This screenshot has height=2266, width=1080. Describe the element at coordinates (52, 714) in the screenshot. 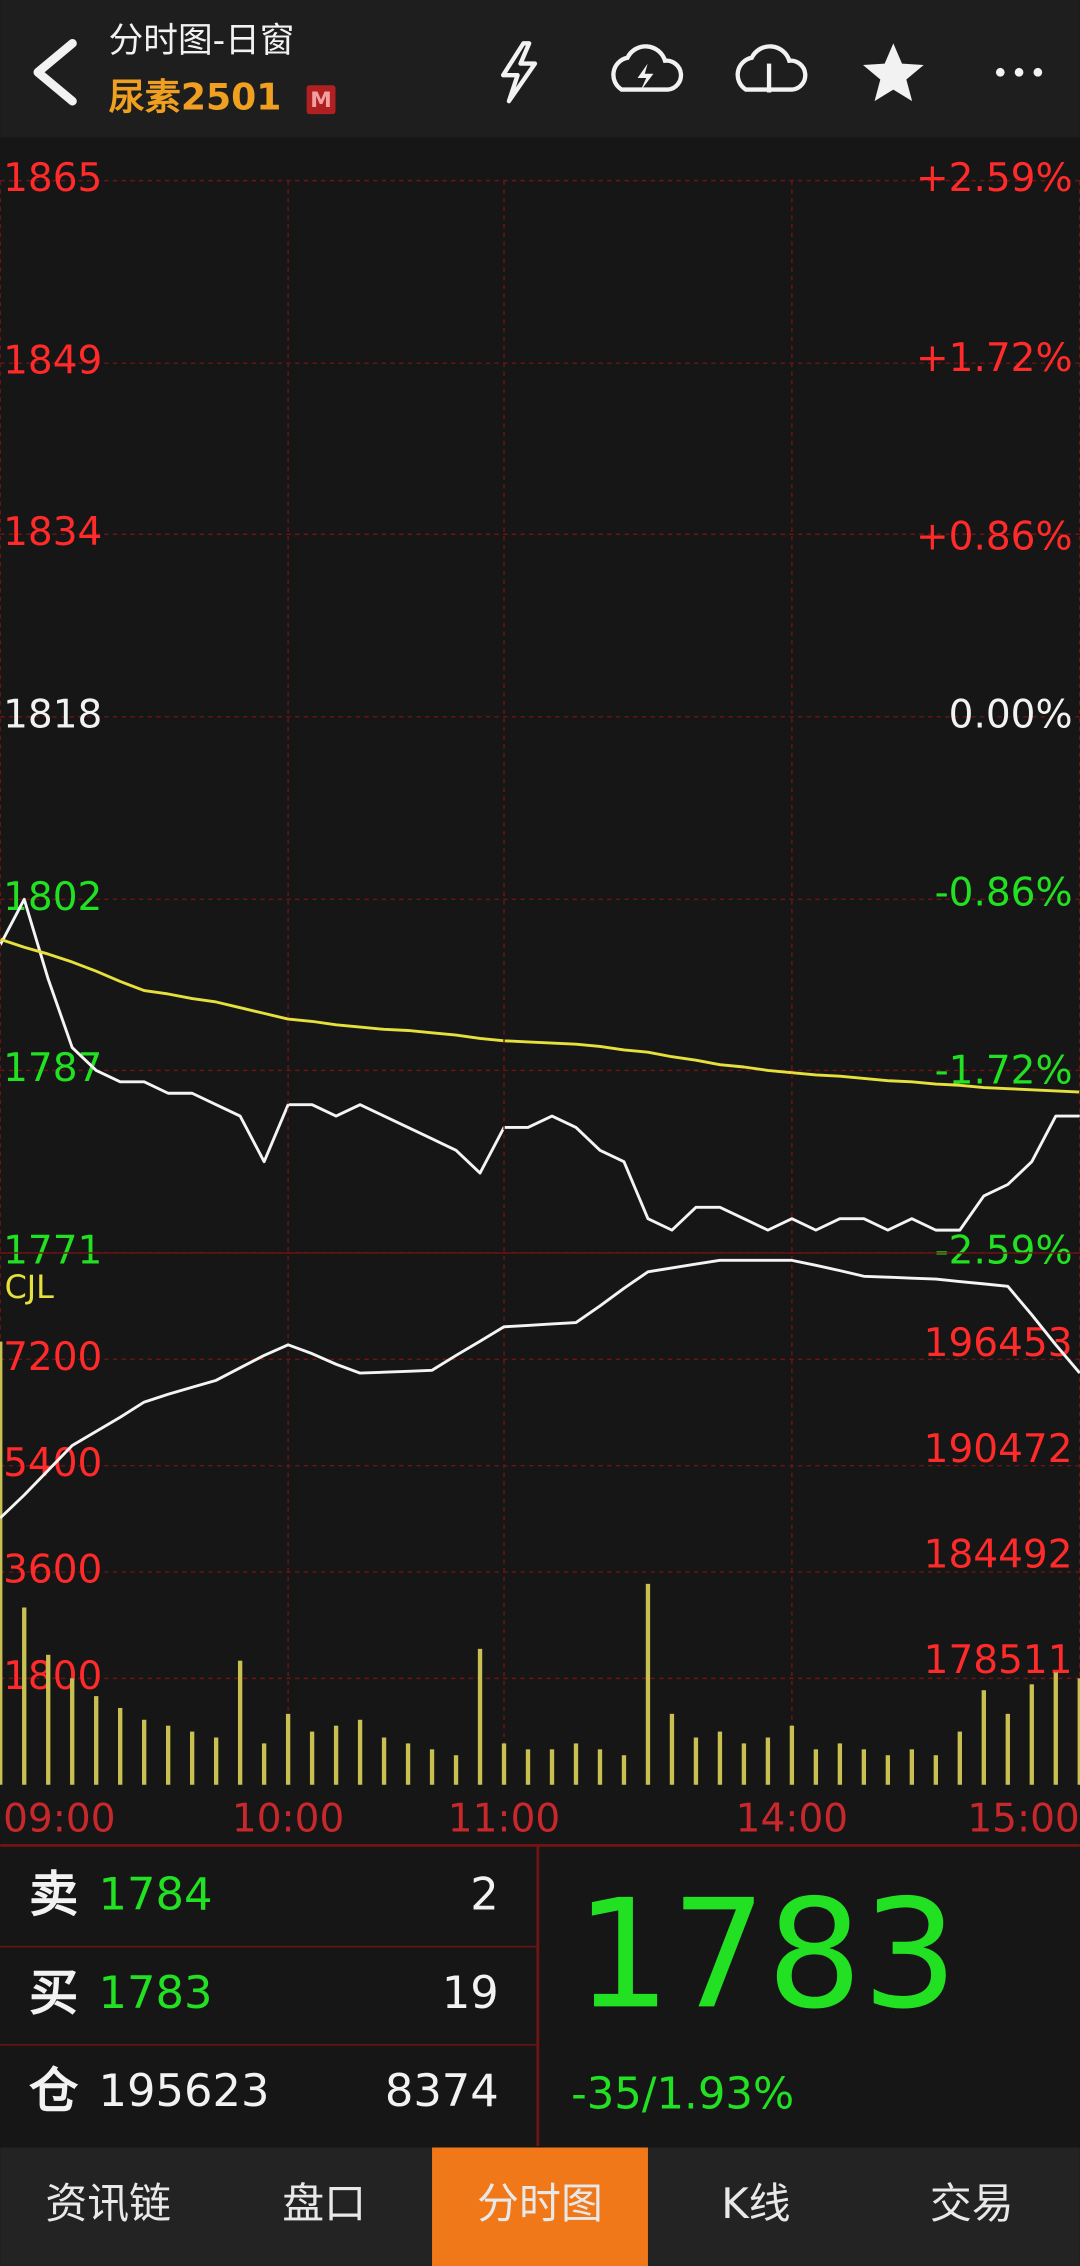

I see `y-tick-label: 1818` at that location.